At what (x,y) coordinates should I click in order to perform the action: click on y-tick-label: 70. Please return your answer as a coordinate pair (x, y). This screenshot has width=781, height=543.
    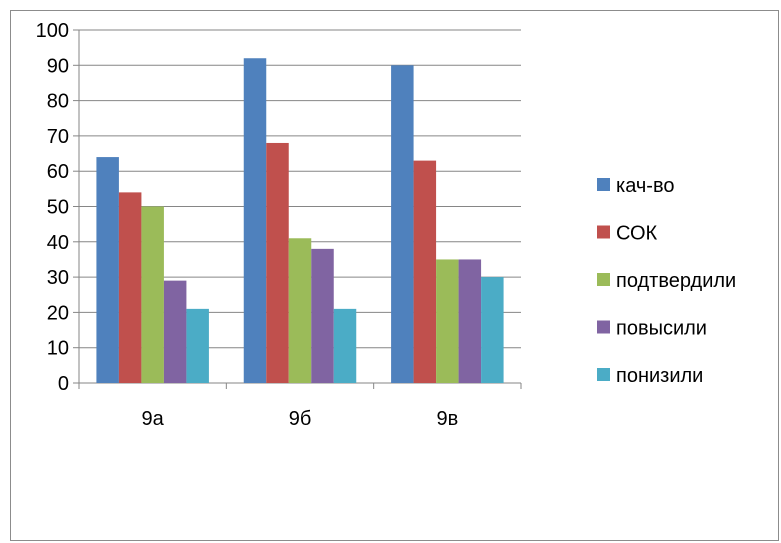
    Looking at the image, I should click on (58, 137).